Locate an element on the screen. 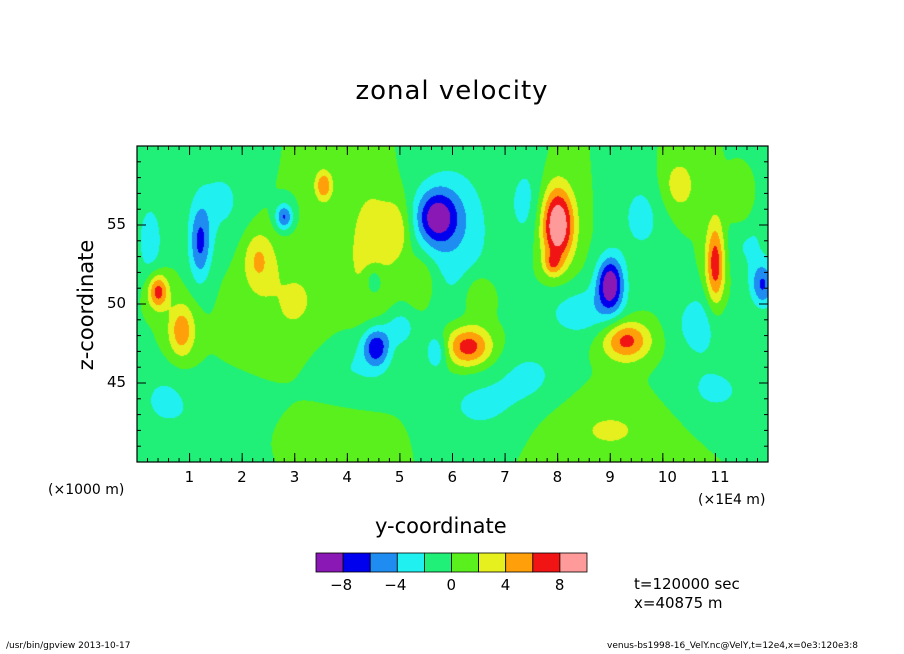 Image resolution: width=904 pixels, height=654 pixels. colorbar is located at coordinates (451, 562).